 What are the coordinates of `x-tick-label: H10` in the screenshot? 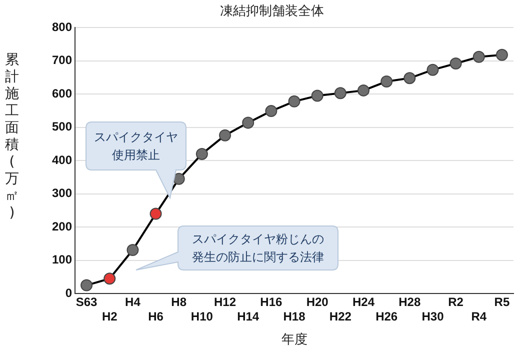 It's located at (202, 317).